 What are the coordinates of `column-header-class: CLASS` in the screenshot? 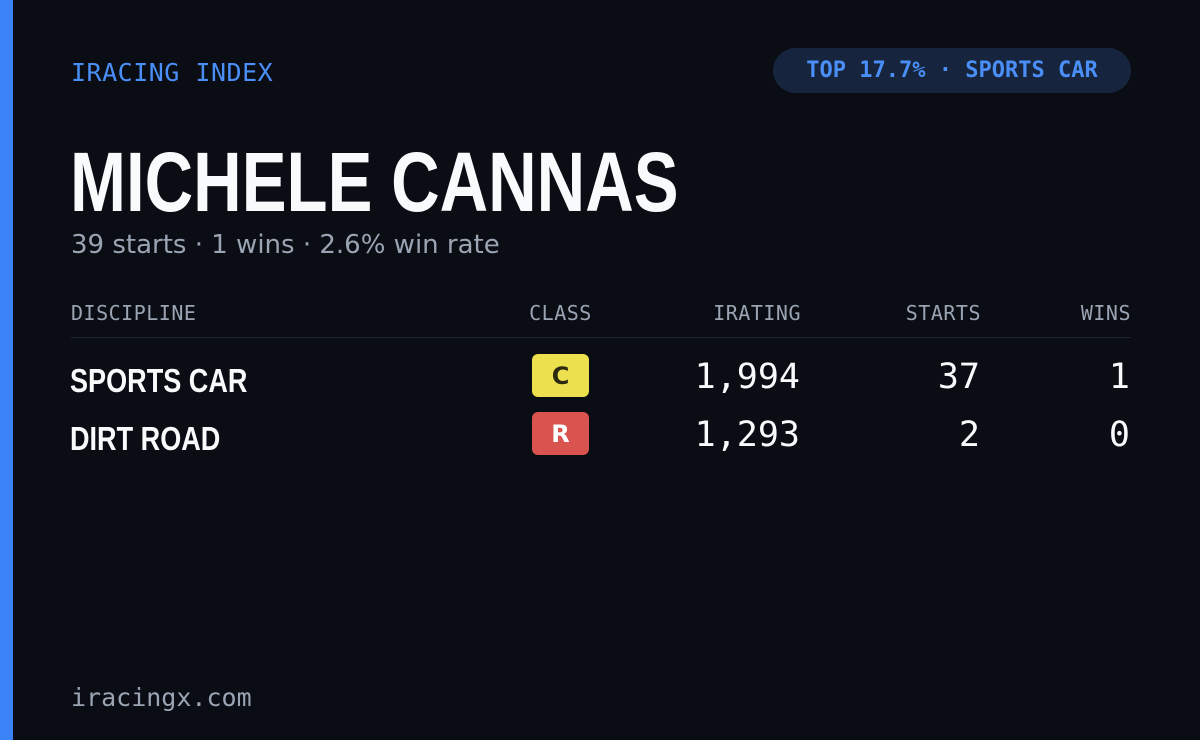 It's located at (560, 313).